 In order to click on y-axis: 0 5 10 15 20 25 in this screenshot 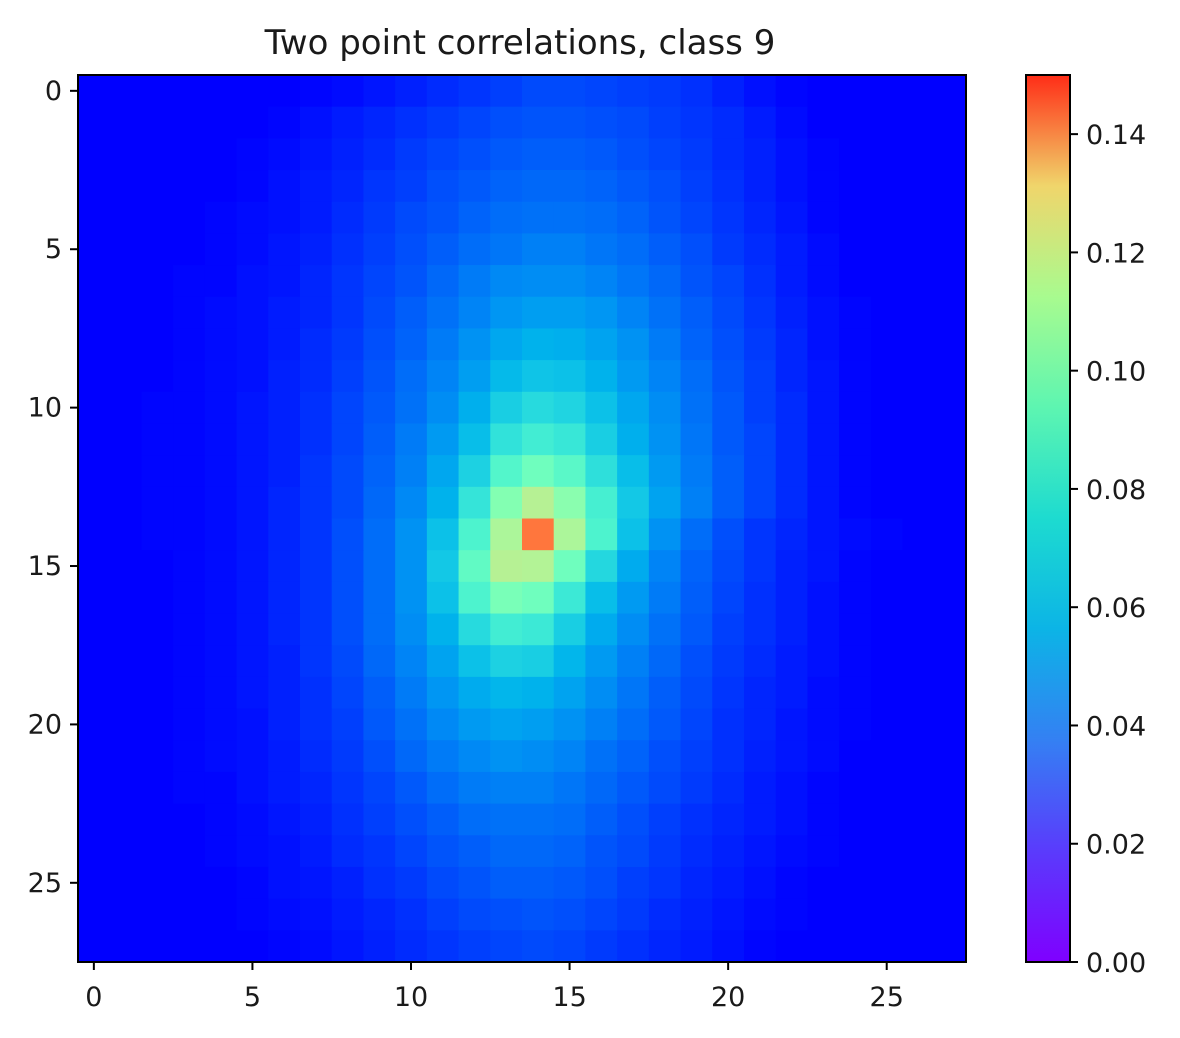, I will do `click(53, 487)`.